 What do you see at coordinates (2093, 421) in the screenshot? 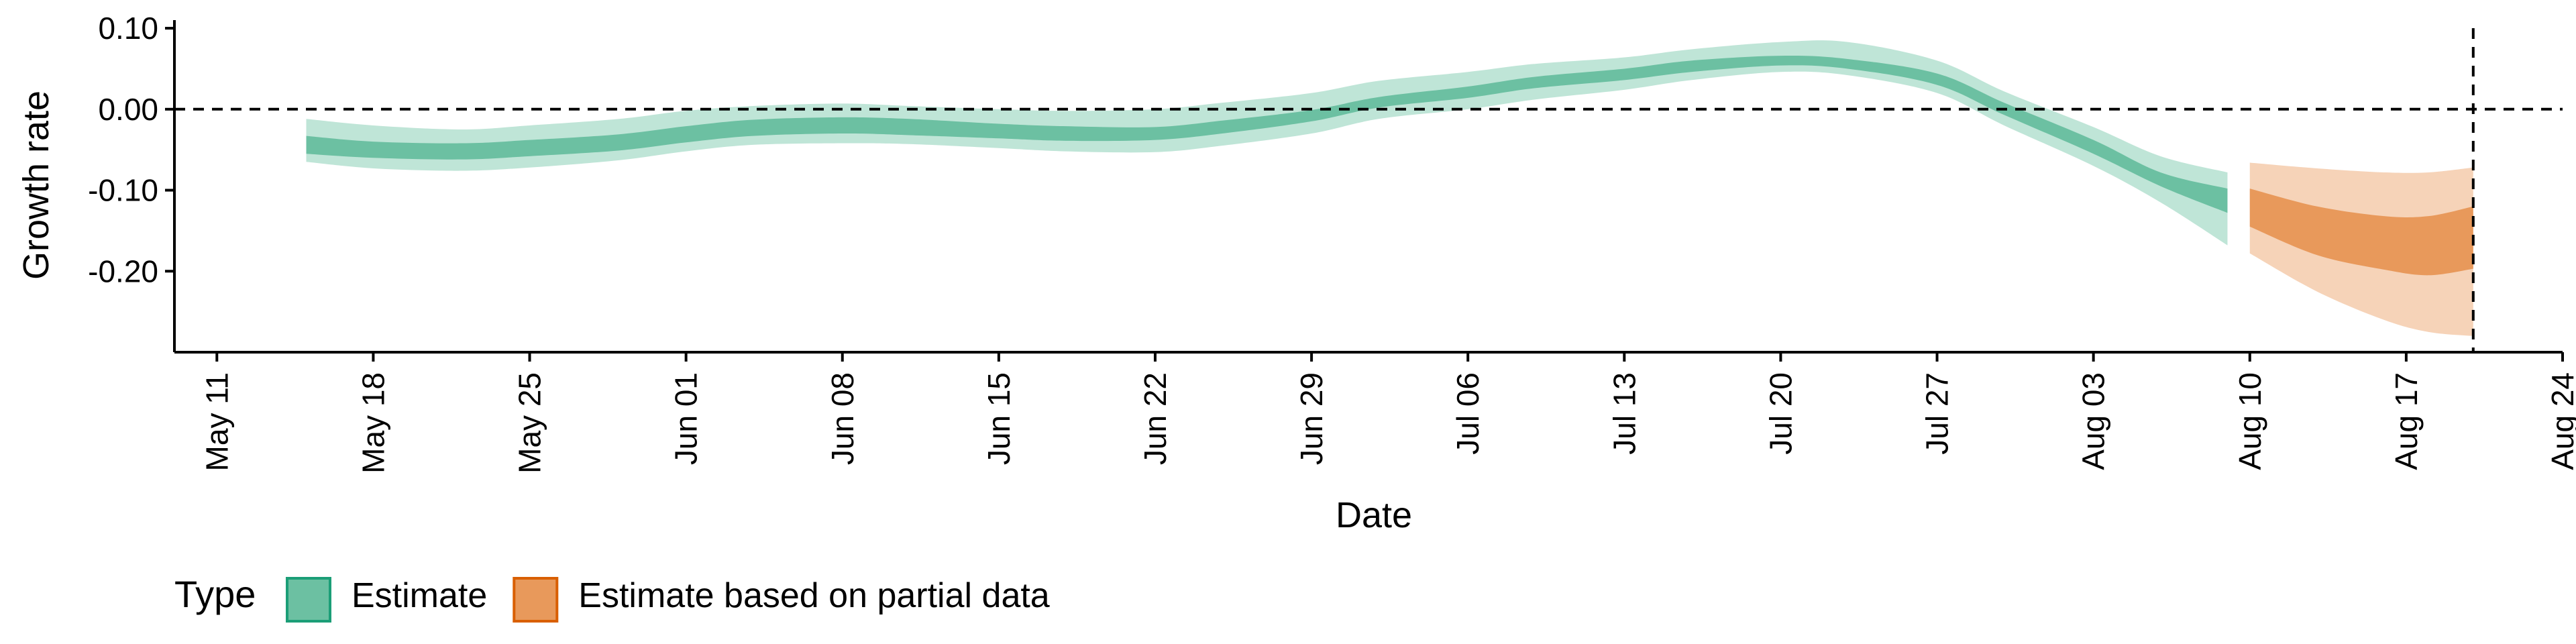
I see `x-tick-label: Aug 03` at bounding box center [2093, 421].